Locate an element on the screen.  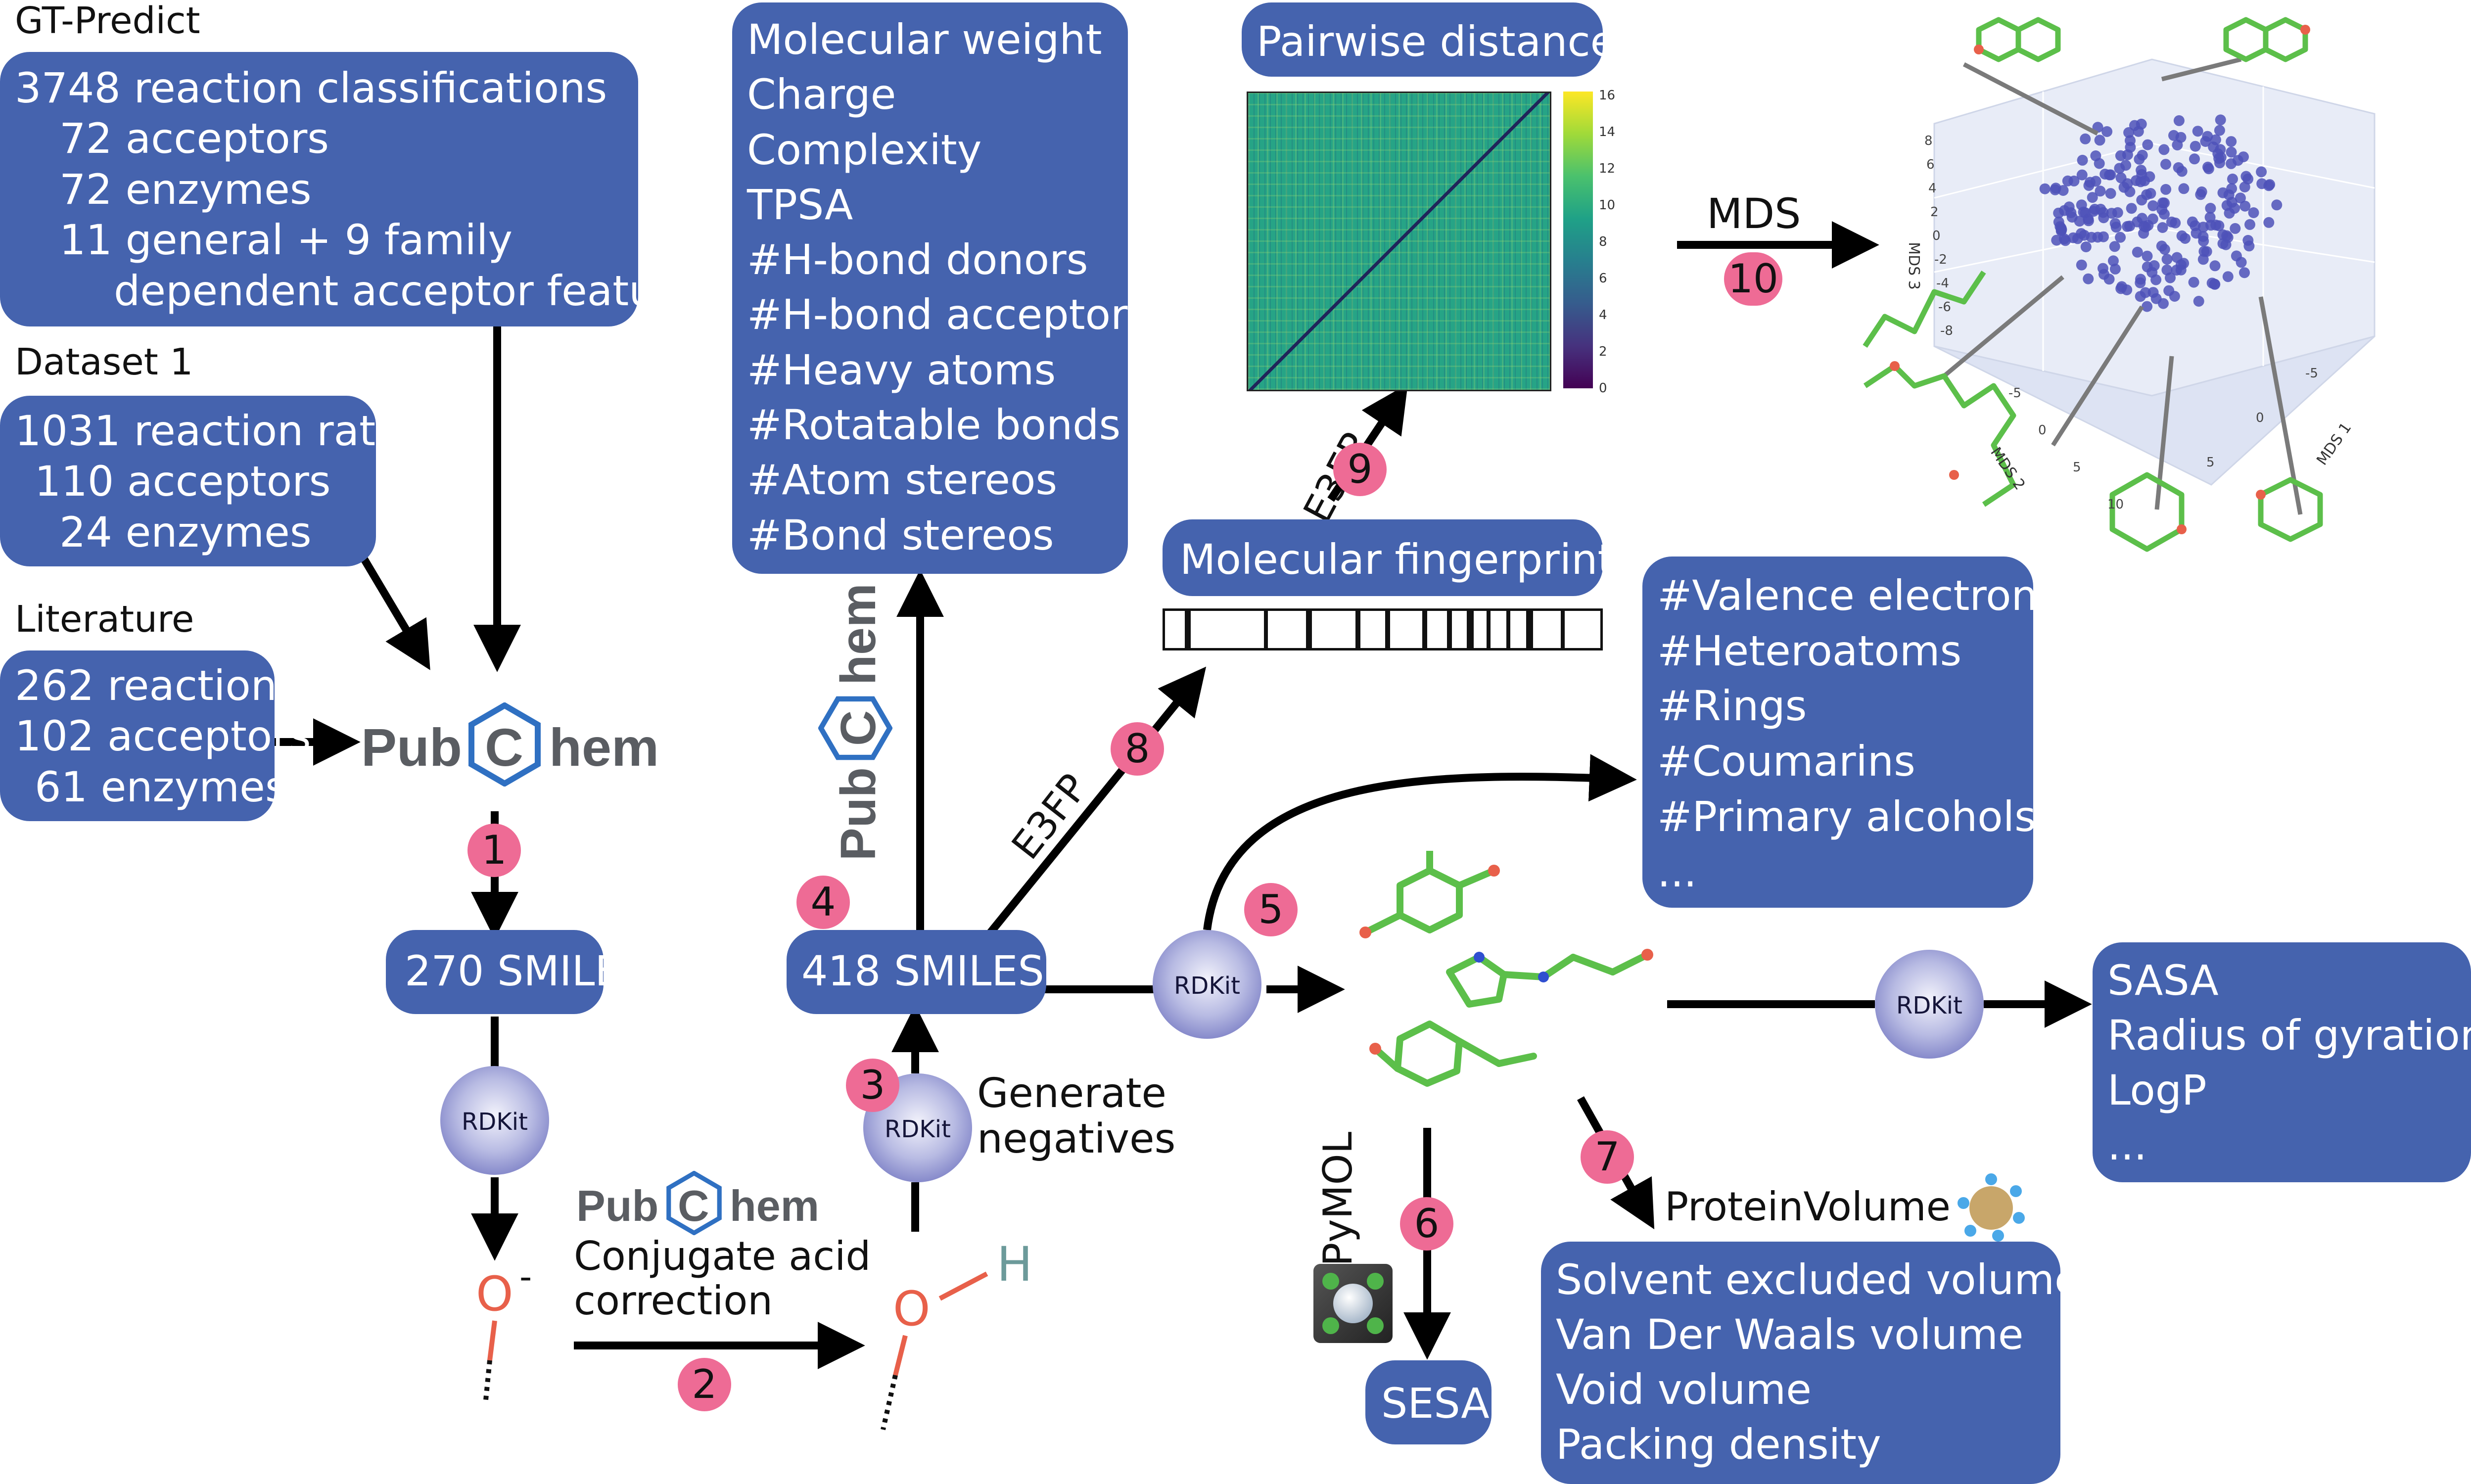
z-tick: -6 is located at coordinates (1944, 307).